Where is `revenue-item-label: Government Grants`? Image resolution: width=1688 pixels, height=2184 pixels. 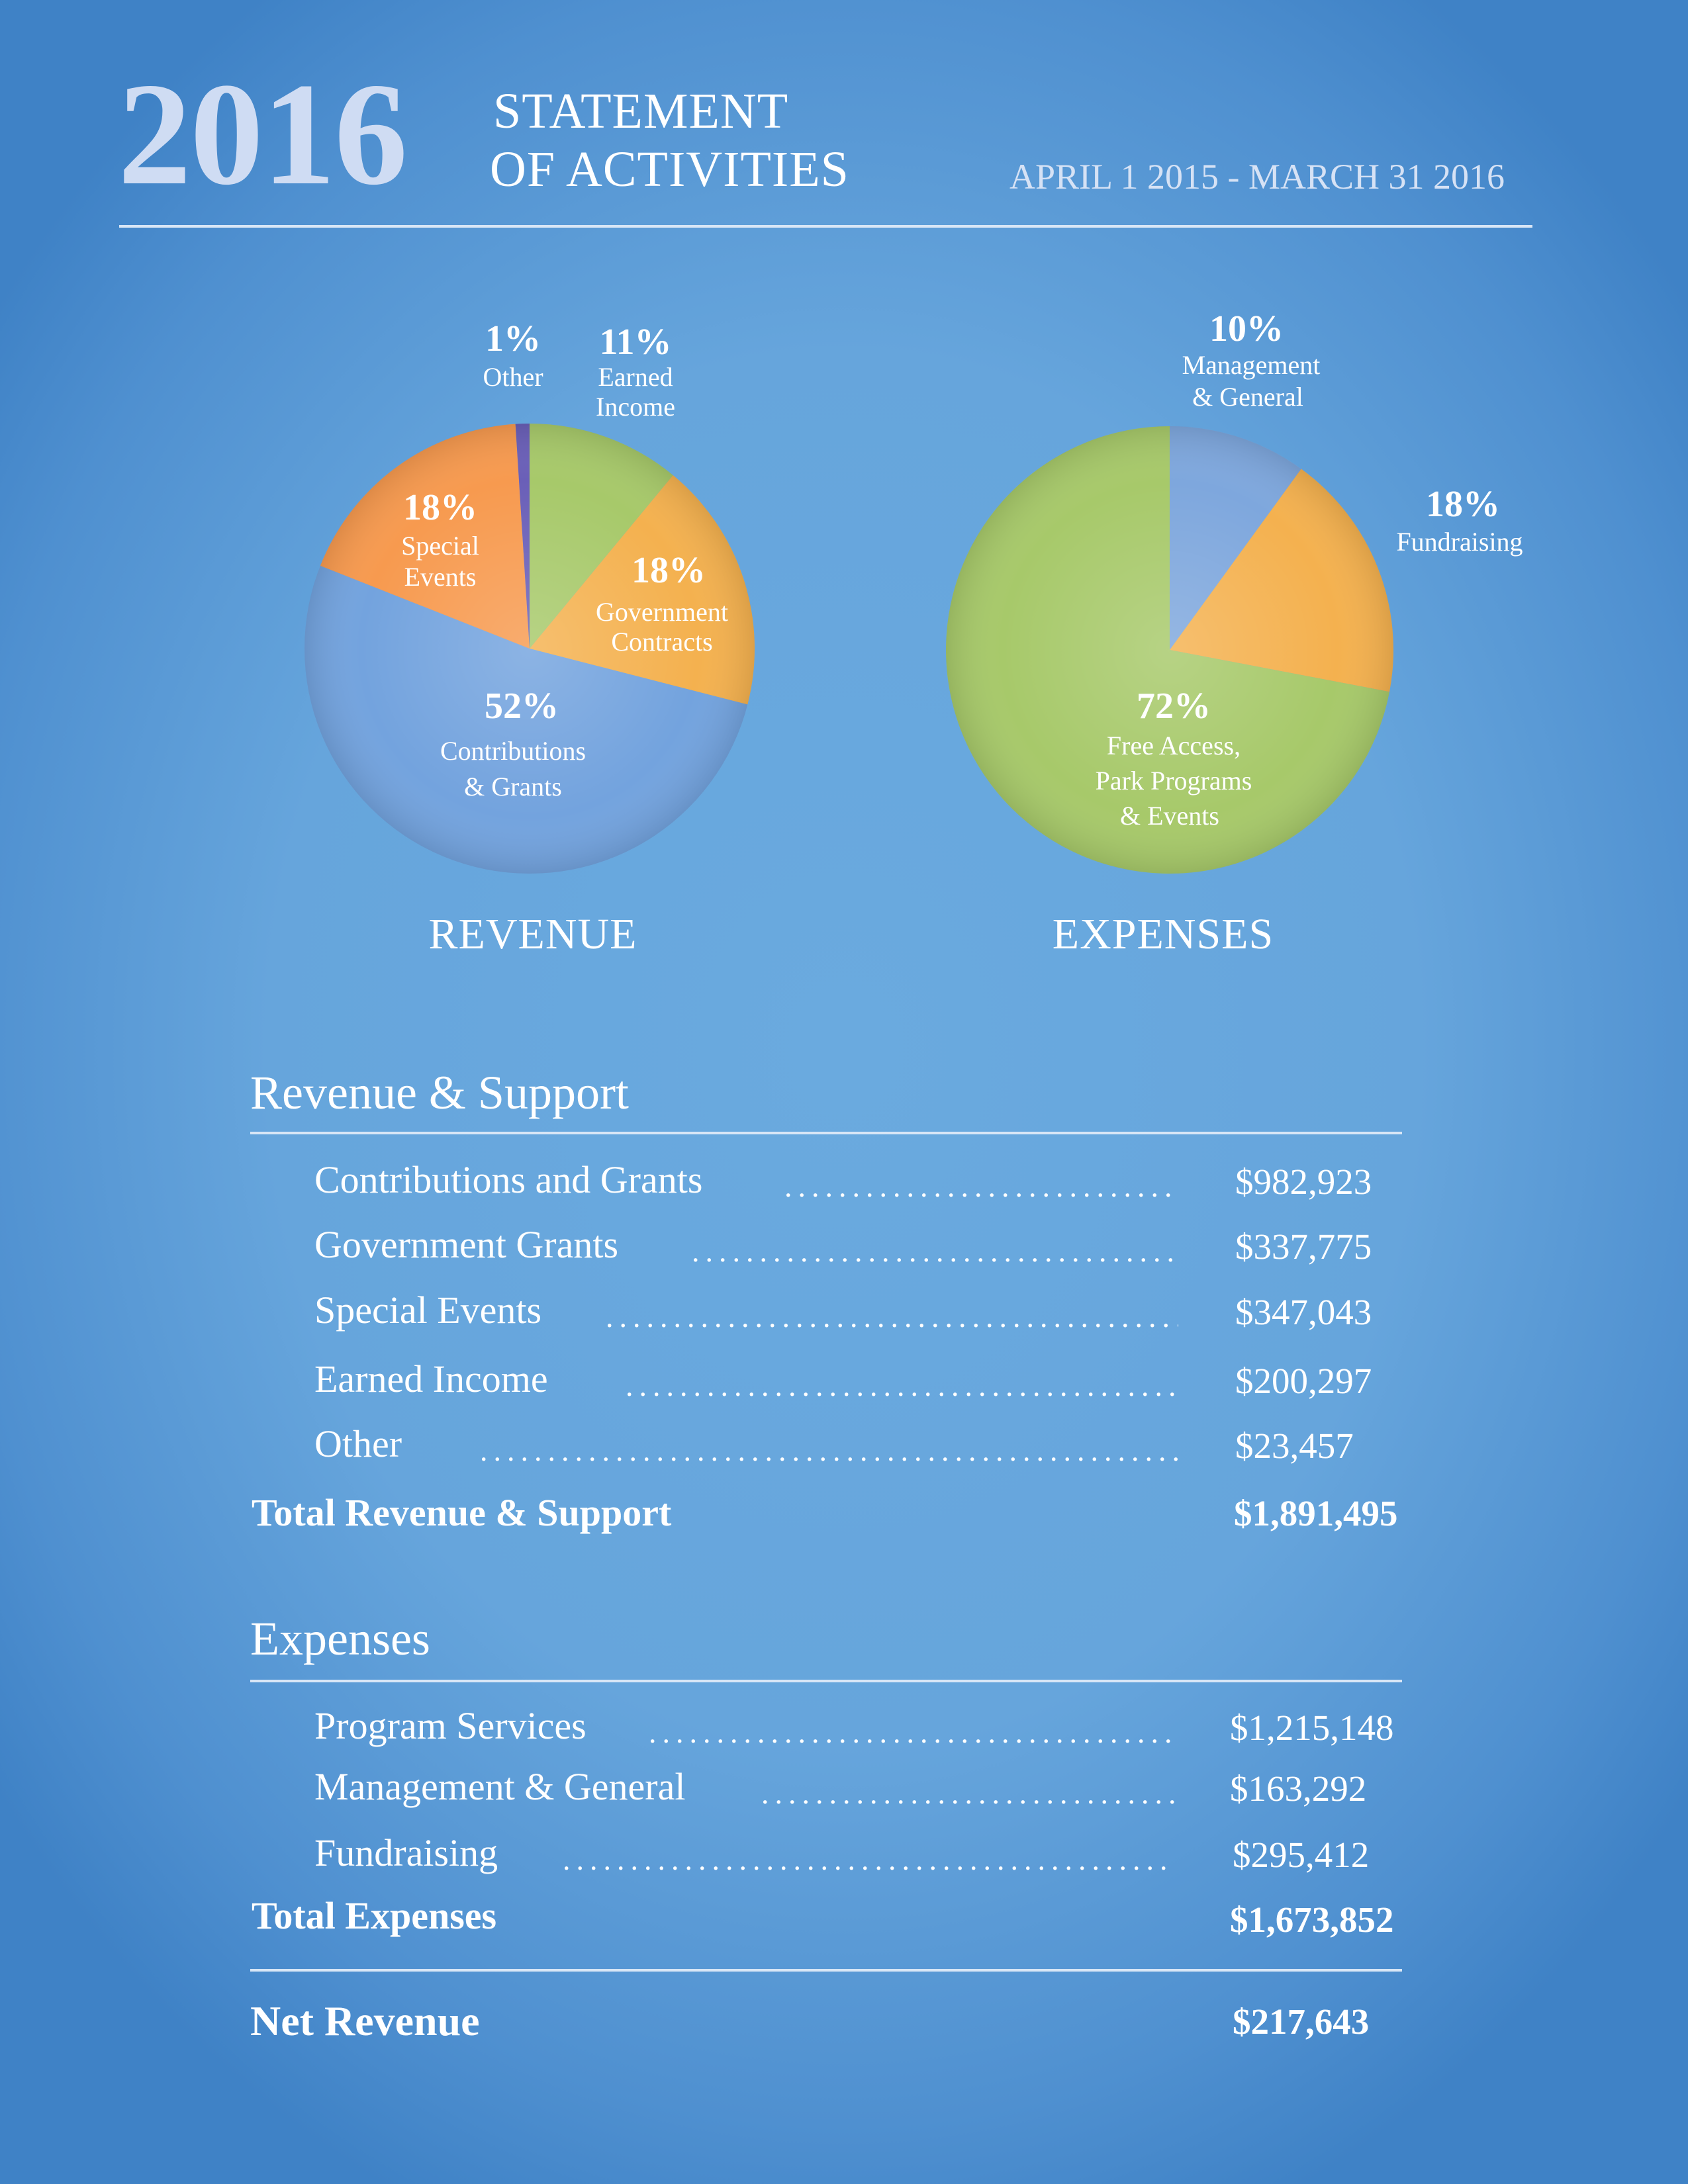 revenue-item-label: Government Grants is located at coordinates (466, 1244).